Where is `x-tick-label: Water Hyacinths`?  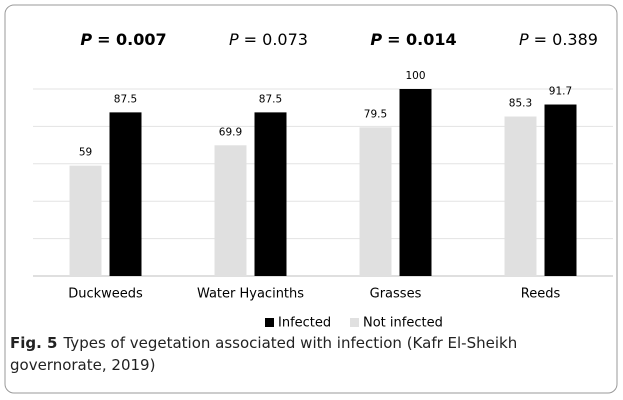 x-tick-label: Water Hyacinths is located at coordinates (250, 294).